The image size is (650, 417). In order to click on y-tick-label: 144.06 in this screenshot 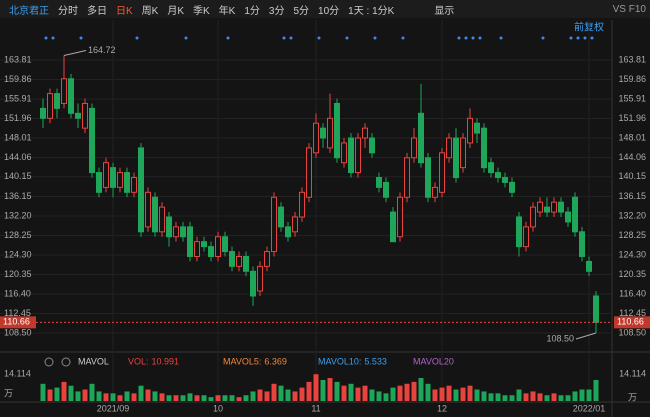, I will do `click(632, 157)`.